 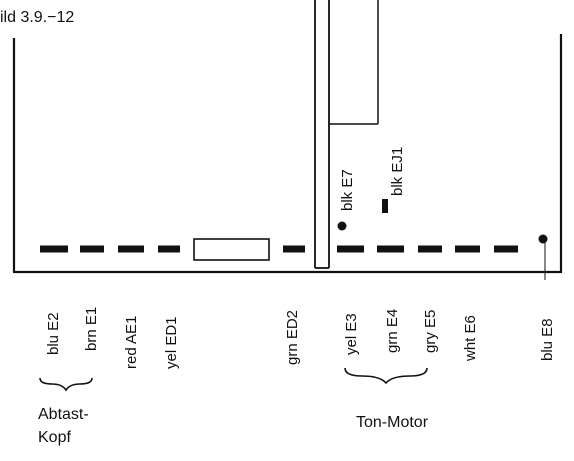 What do you see at coordinates (397, 171) in the screenshot?
I see `label-blk-ej1: blk EJ1` at bounding box center [397, 171].